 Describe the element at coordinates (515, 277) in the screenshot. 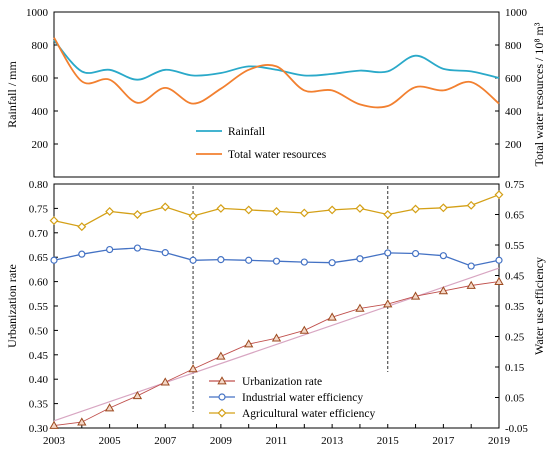

I see `bottom-right-tick-label: 0.45` at that location.